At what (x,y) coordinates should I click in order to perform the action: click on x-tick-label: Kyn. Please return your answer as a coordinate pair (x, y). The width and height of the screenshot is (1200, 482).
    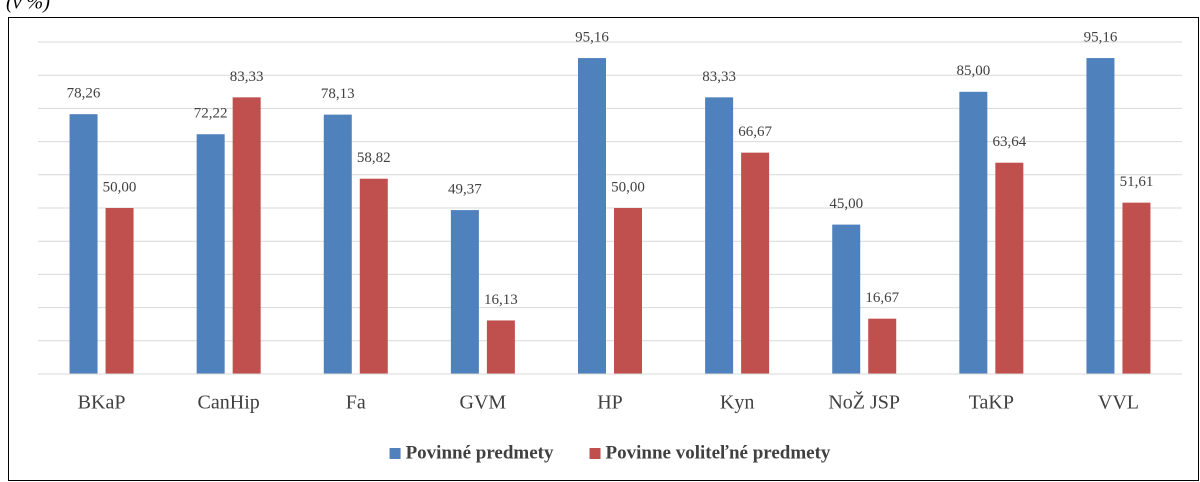
    Looking at the image, I should click on (737, 403).